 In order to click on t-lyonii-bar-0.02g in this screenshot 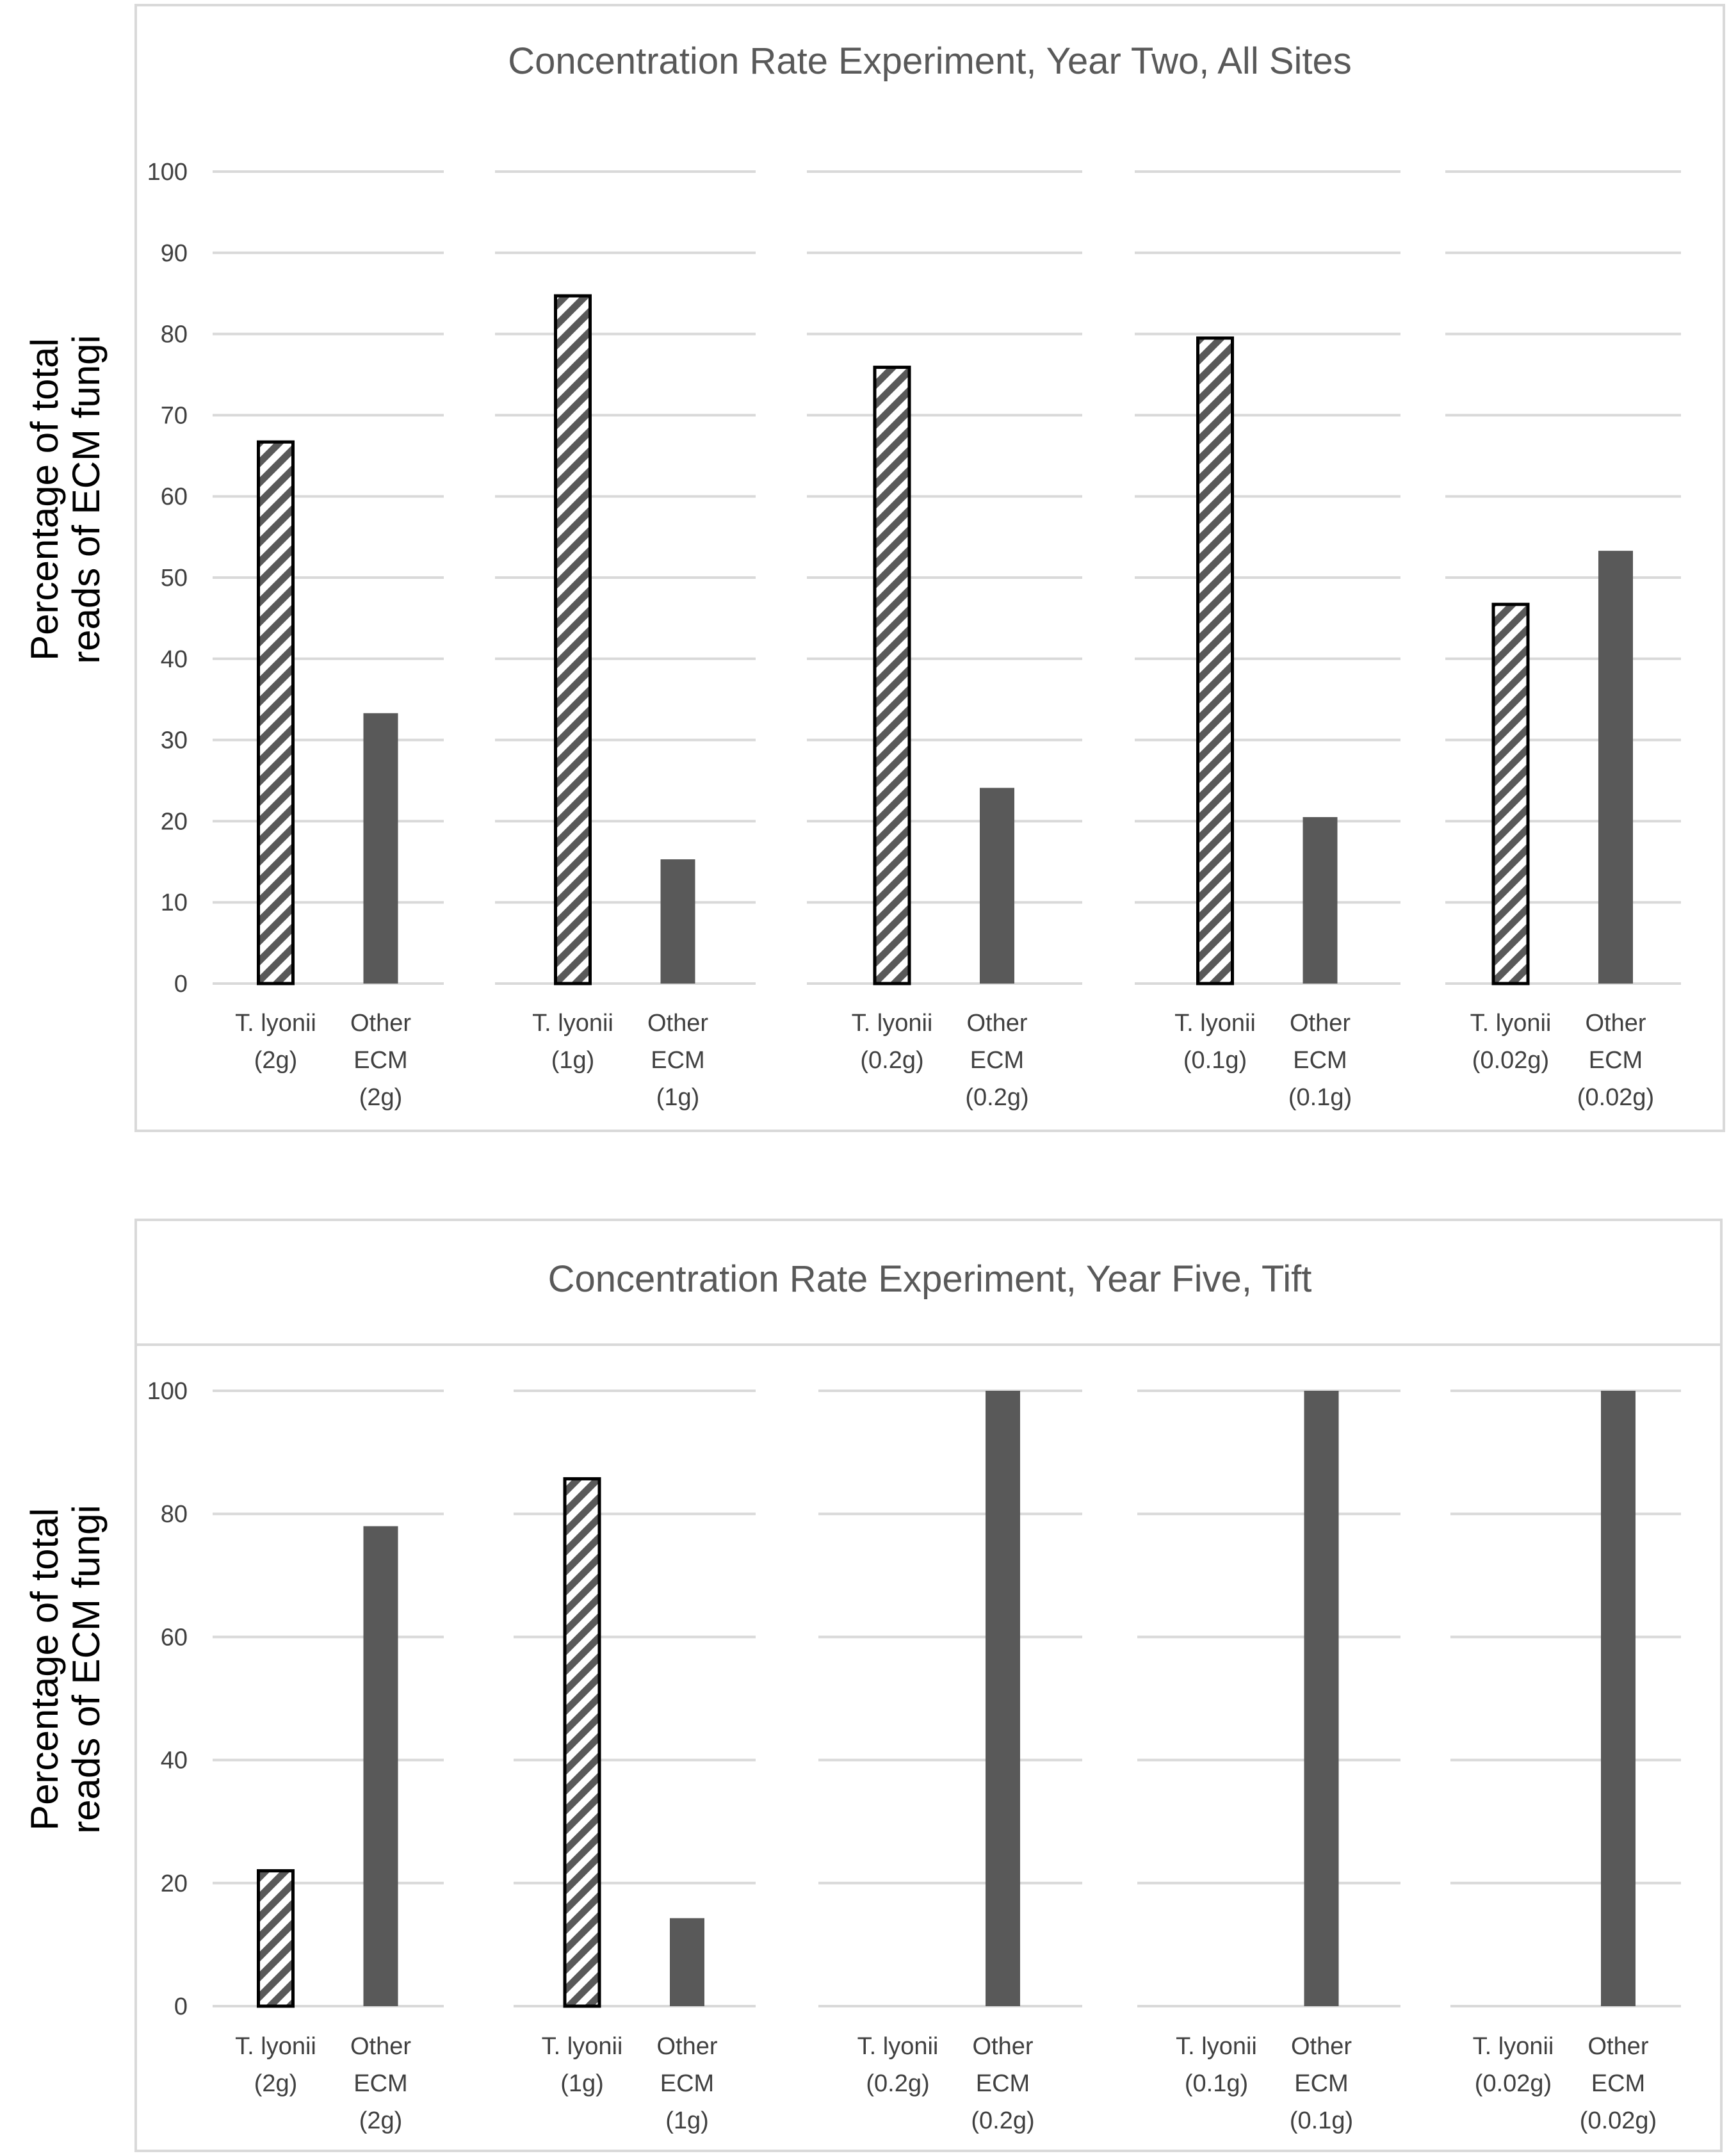, I will do `click(1510, 794)`.